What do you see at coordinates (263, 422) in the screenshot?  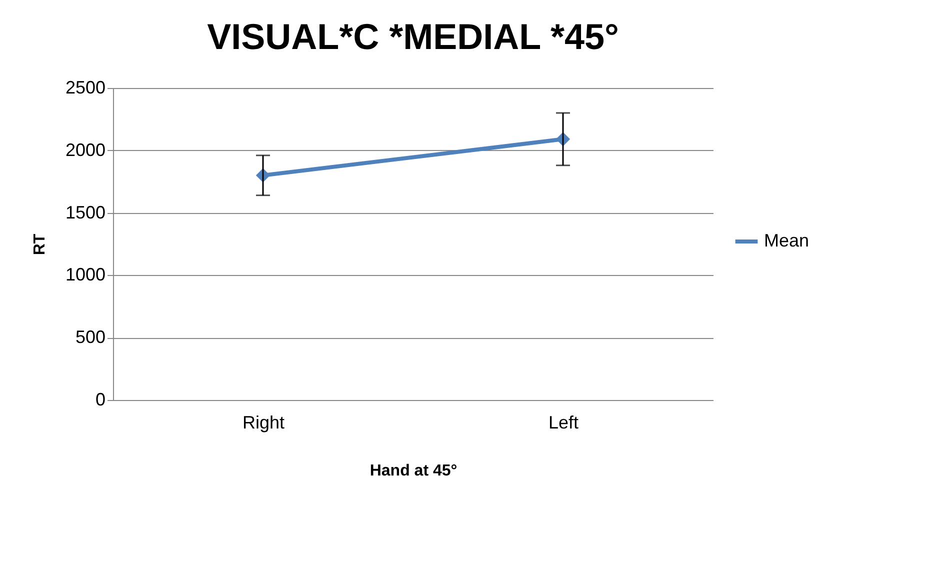 I see `x-tick-label: Right` at bounding box center [263, 422].